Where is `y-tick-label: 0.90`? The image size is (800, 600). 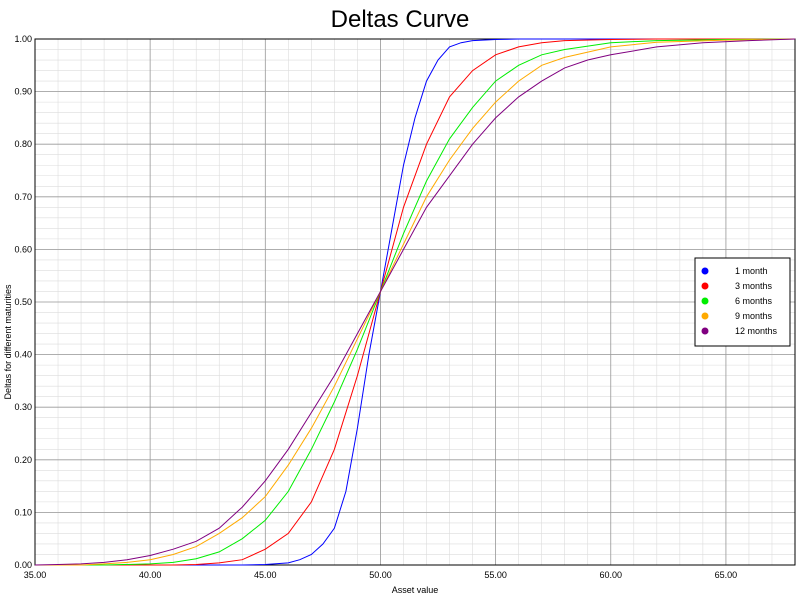
y-tick-label: 0.90 is located at coordinates (23, 92).